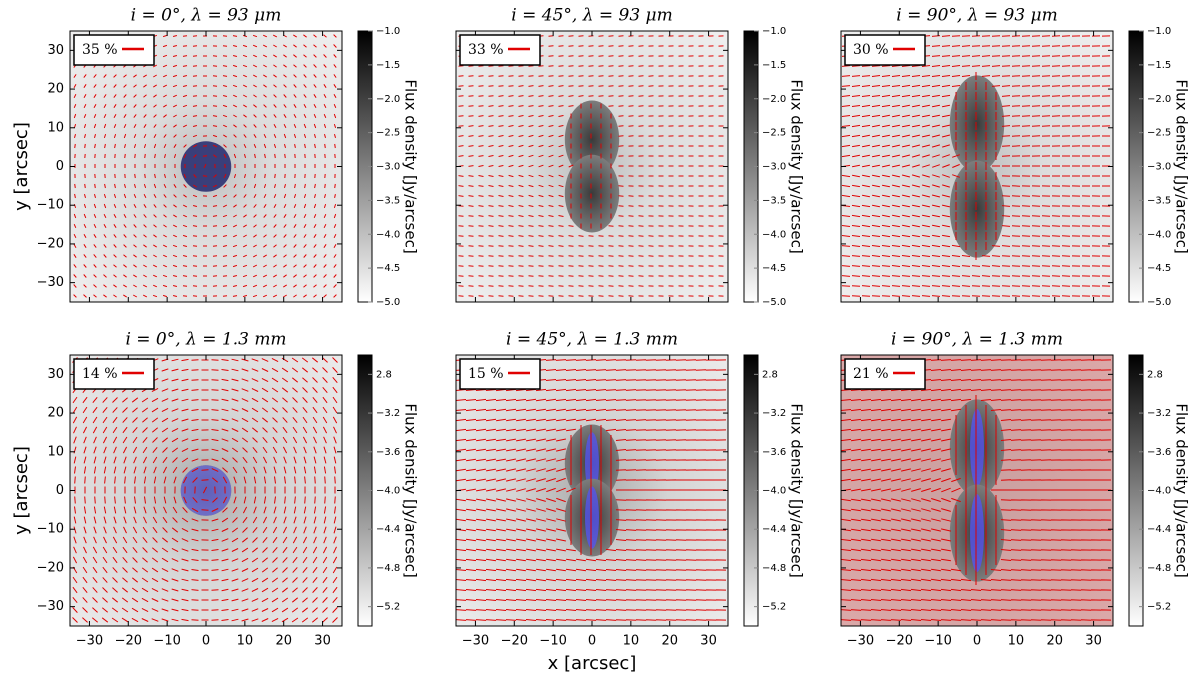 Image resolution: width=1200 pixels, height=681 pixels. What do you see at coordinates (977, 340) in the screenshot?
I see `panel-title: i = 90°, λ = 1.3 mm` at bounding box center [977, 340].